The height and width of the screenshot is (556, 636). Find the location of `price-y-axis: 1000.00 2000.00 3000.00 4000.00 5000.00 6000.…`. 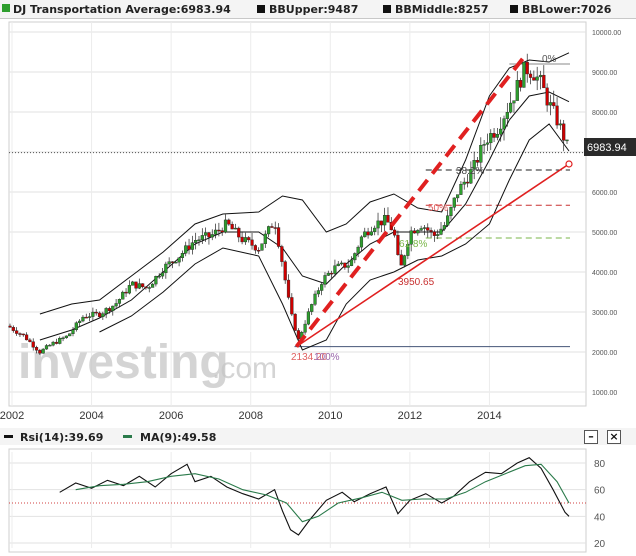

price-y-axis: 1000.00 2000.00 3000.00 4000.00 5000.00 6000.… is located at coordinates (606, 213).